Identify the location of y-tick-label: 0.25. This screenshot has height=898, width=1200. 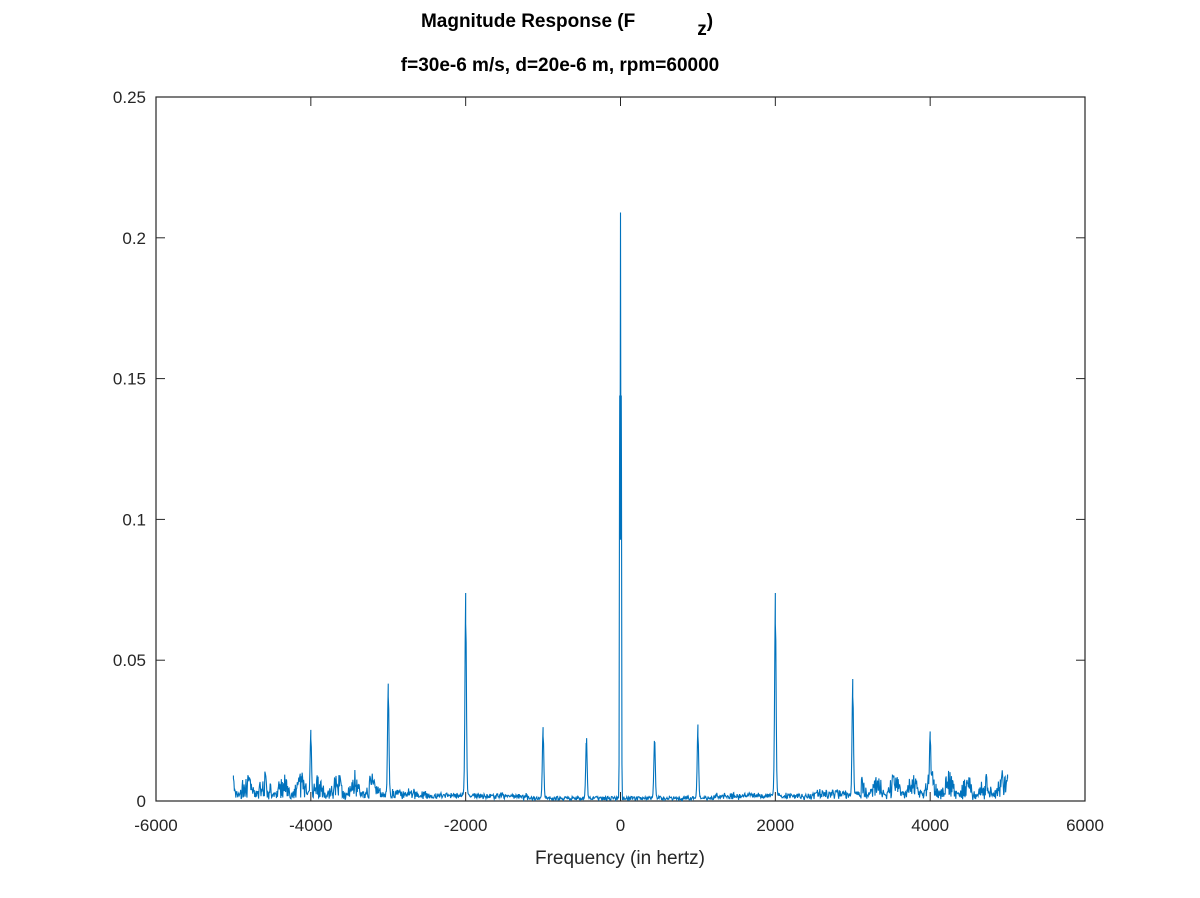
(129, 97).